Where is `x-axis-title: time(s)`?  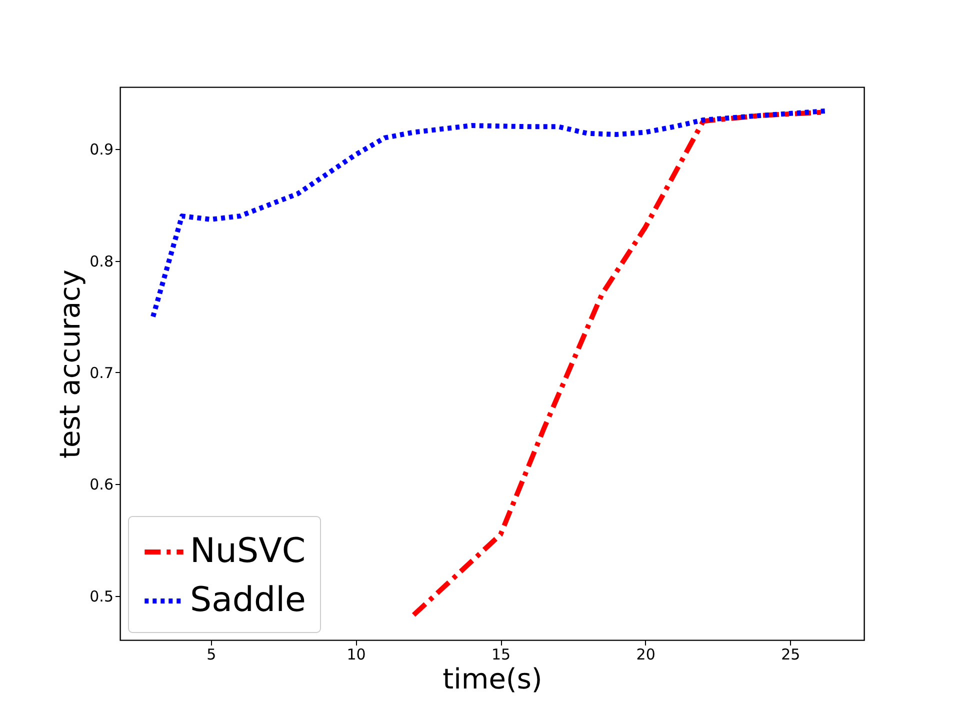 x-axis-title: time(s) is located at coordinates (492, 679).